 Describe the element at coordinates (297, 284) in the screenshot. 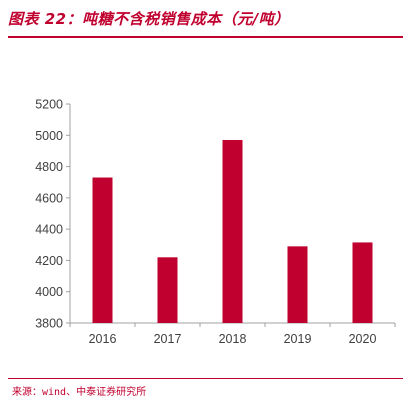

I see `bar-2019` at that location.